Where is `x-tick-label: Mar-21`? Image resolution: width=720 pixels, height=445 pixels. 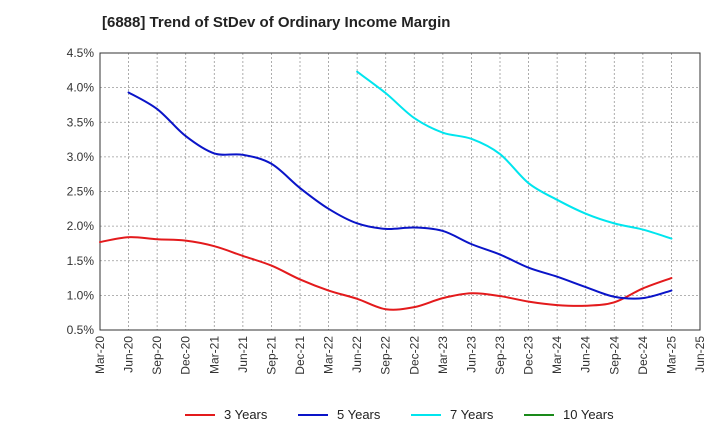
x-tick-label: Mar-21 is located at coordinates (214, 355).